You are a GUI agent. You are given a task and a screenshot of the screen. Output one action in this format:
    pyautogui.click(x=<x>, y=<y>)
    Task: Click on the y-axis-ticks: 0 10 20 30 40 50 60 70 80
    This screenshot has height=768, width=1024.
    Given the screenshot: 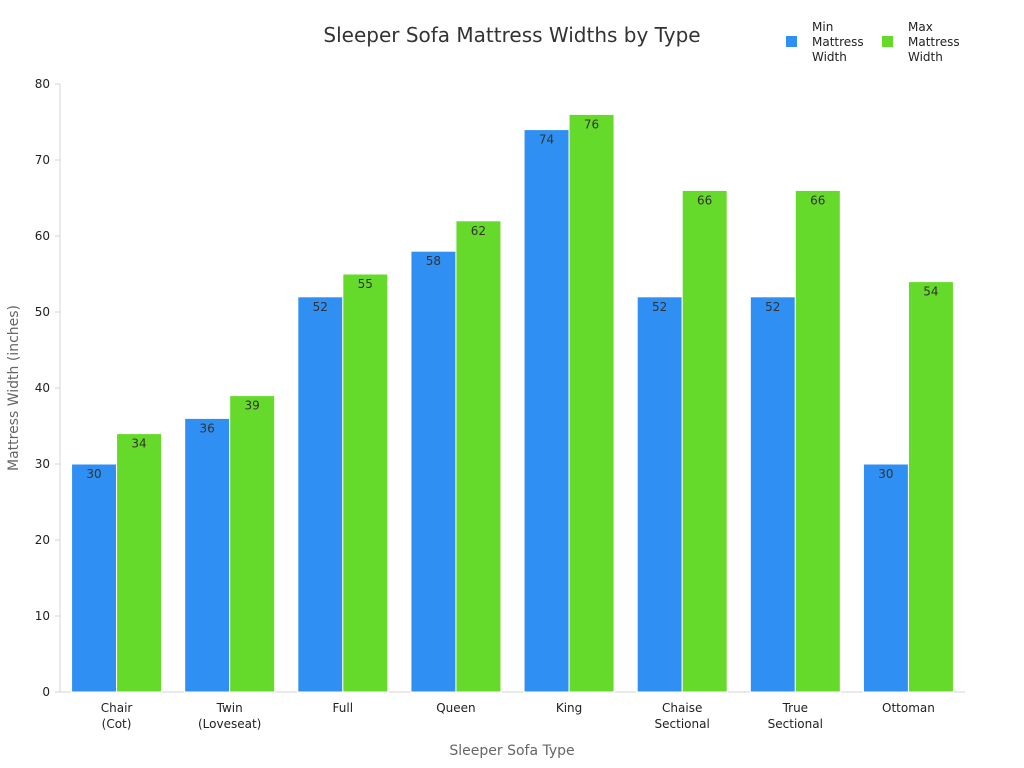 What is the action you would take?
    pyautogui.click(x=47, y=388)
    